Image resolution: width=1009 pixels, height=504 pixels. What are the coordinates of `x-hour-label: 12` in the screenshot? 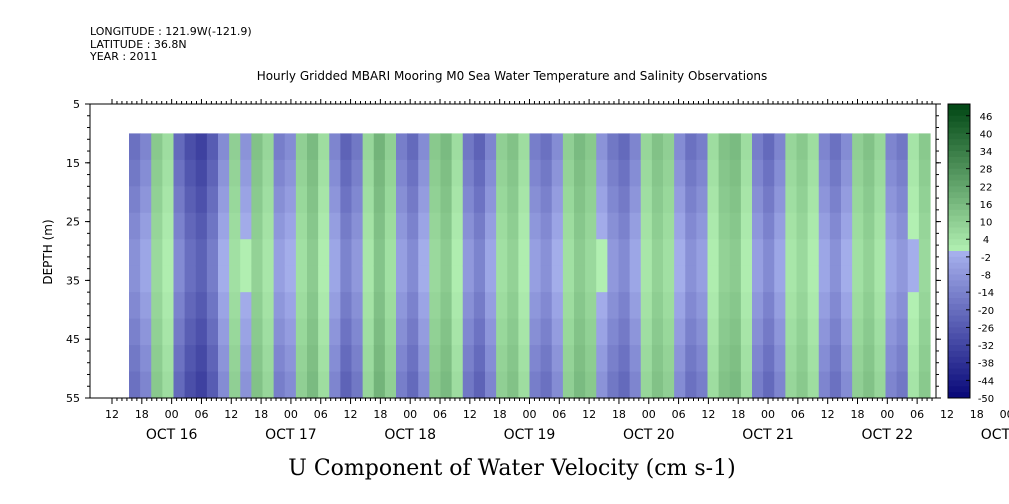 It's located at (470, 414).